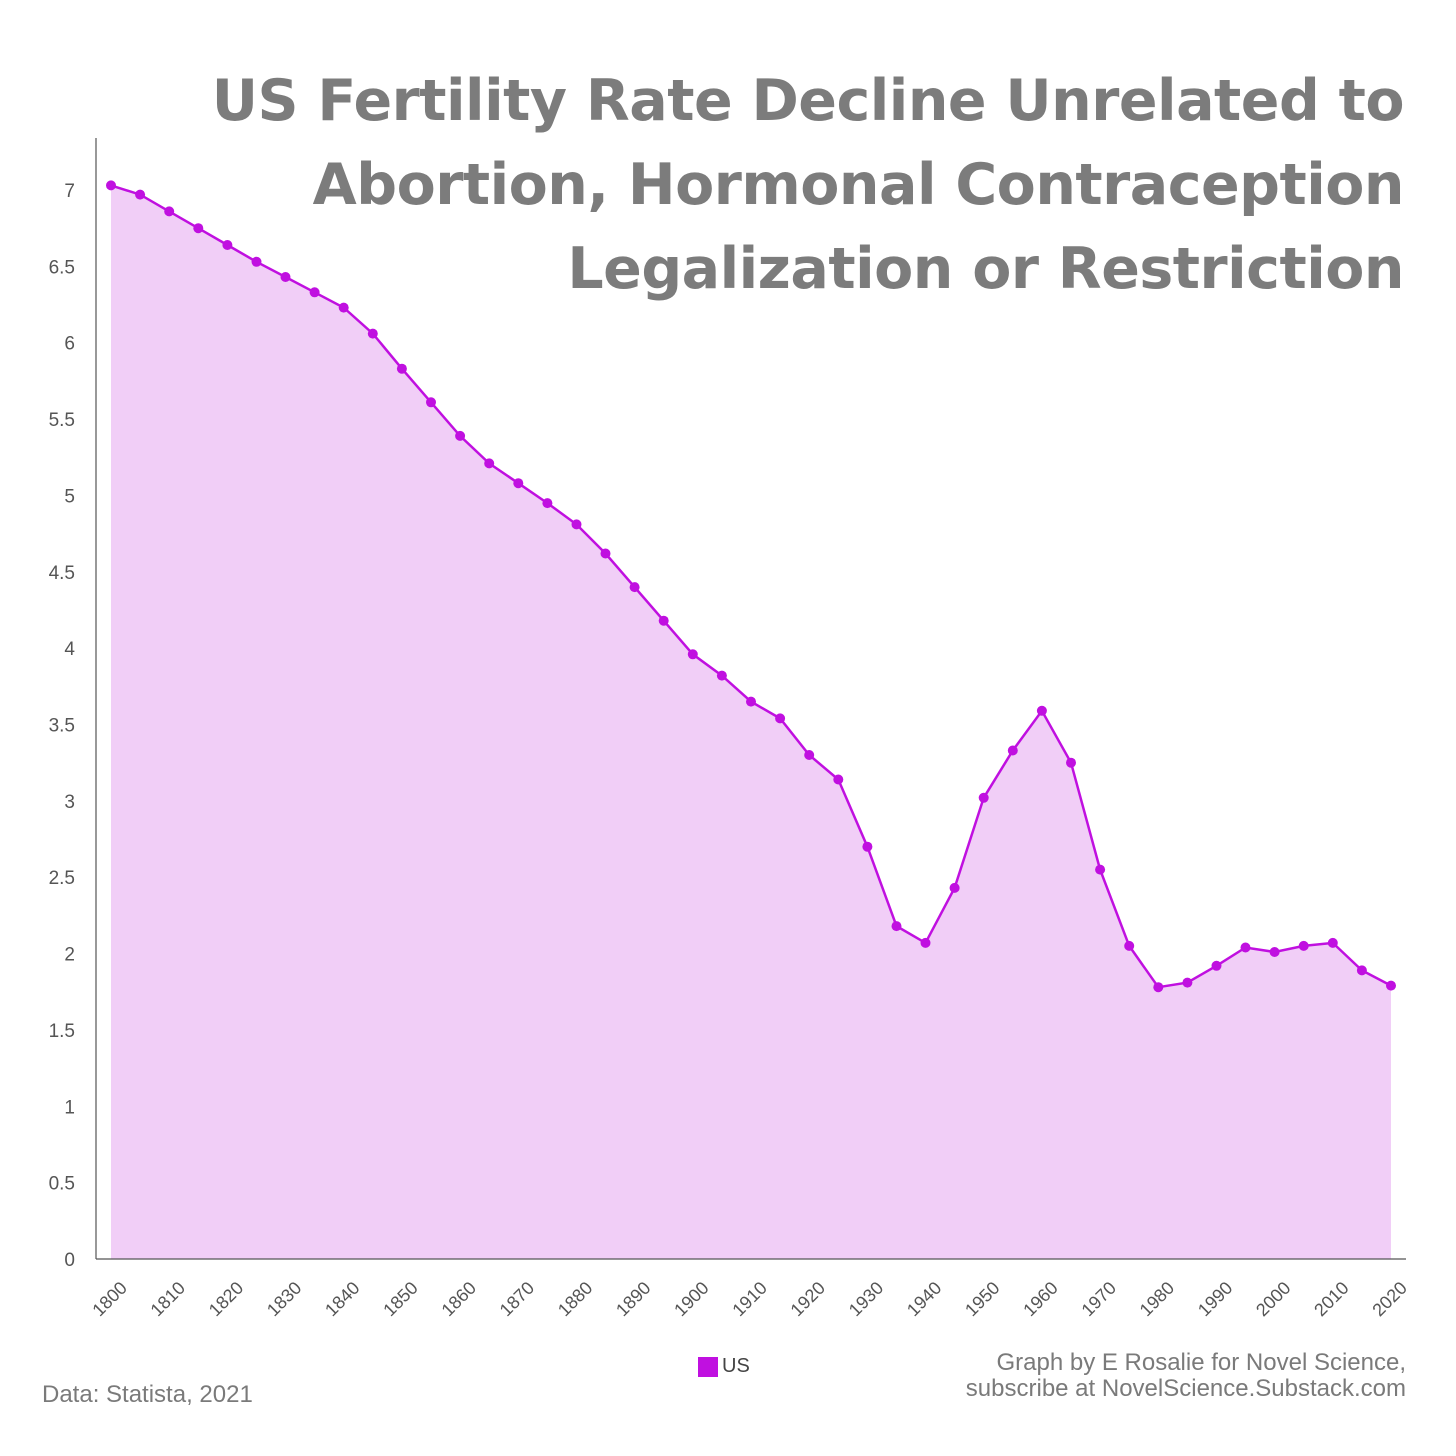  Describe the element at coordinates (809, 755) in the screenshot. I see `data-point-1920` at that location.